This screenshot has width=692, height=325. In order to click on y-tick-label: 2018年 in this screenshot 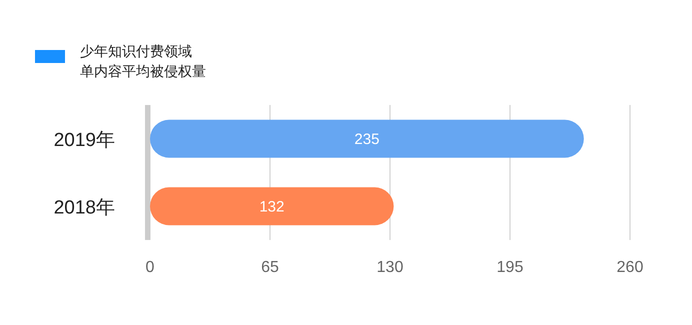, I will do `click(84, 207)`.